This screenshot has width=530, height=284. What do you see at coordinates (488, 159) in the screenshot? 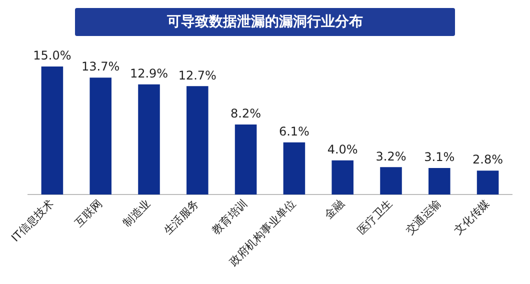
I see `data-label: 2.8%` at bounding box center [488, 159].